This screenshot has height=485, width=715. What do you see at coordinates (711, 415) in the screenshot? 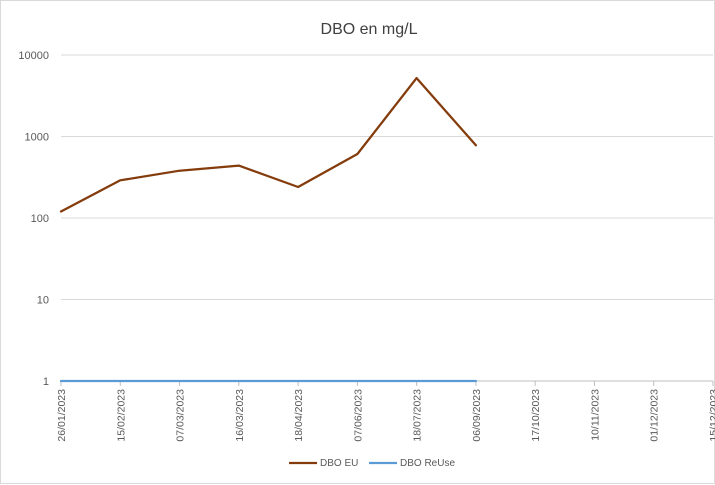
I see `x-tick-label: 15/12/2023` at bounding box center [711, 415].